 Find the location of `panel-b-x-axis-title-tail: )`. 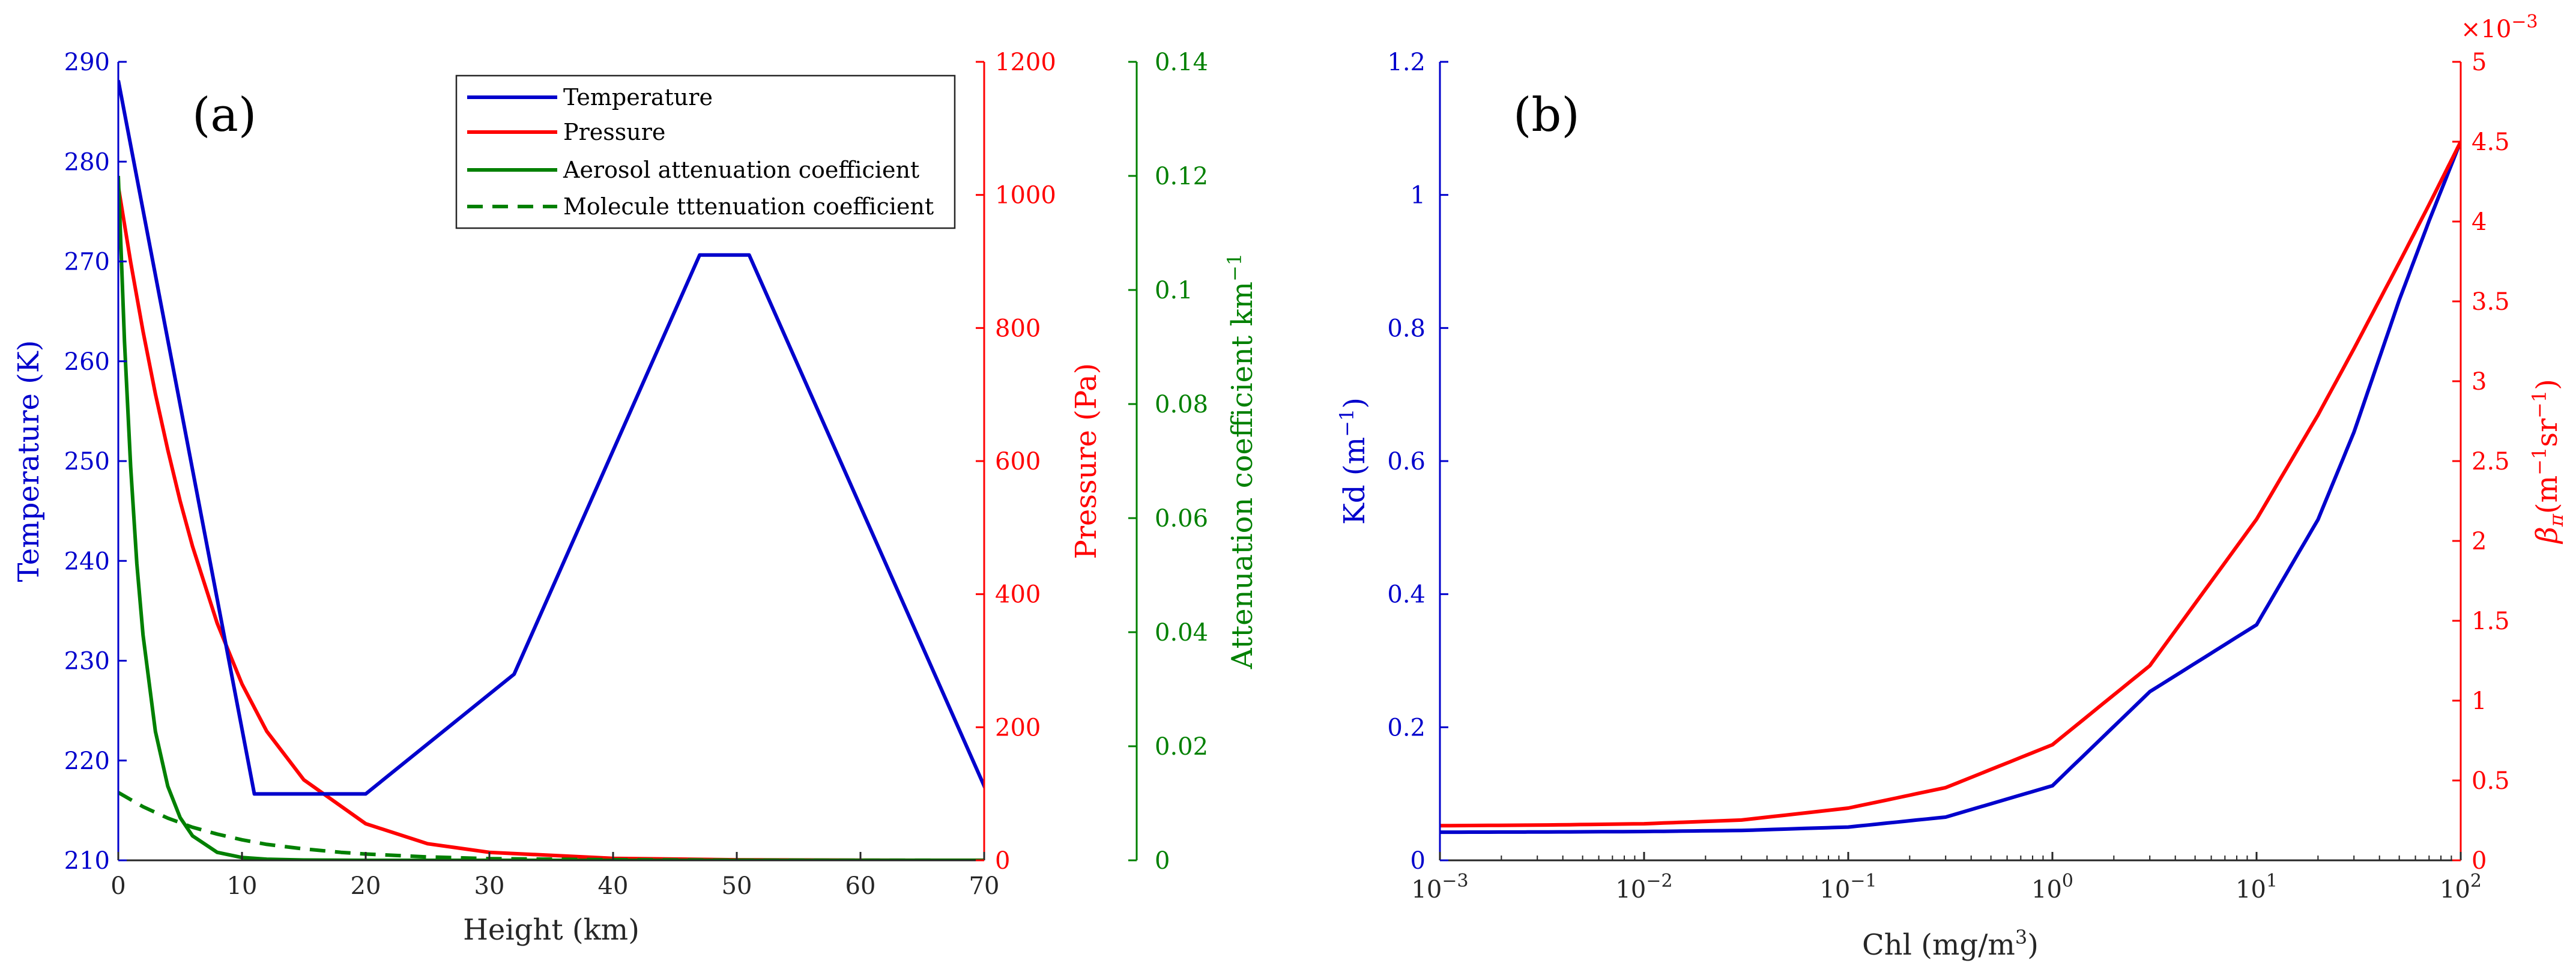

panel-b-x-axis-title-tail: ) is located at coordinates (2033, 945).